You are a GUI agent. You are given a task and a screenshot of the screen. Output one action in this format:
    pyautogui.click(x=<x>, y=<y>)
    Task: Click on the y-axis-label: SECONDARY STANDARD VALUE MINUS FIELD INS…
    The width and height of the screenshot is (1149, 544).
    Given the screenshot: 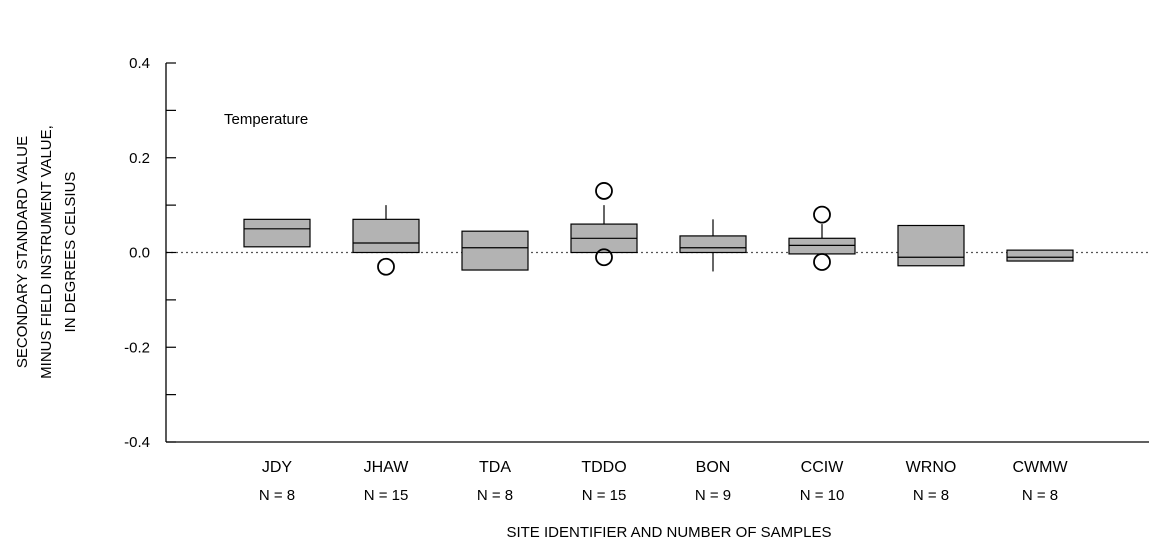 What is the action you would take?
    pyautogui.click(x=46, y=252)
    